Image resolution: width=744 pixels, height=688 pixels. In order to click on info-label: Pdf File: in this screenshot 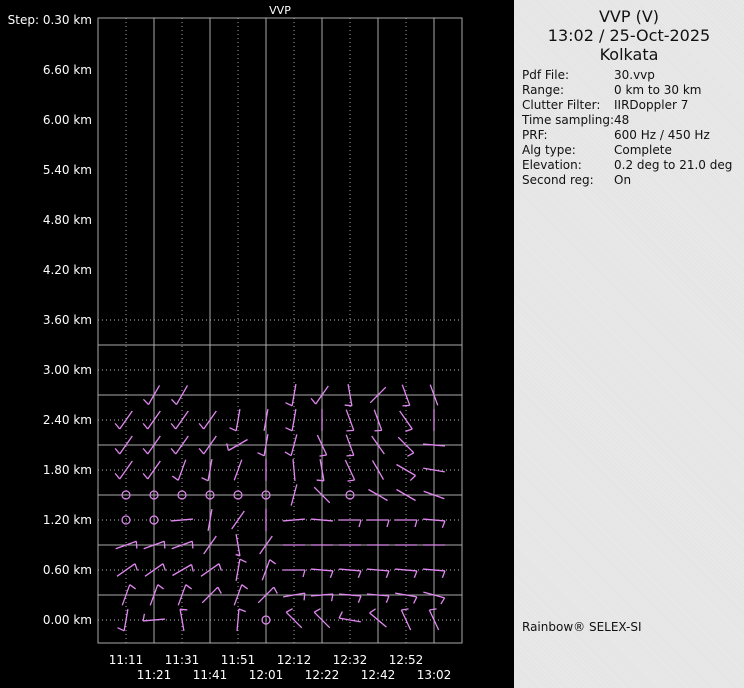, I will do `click(546, 75)`.